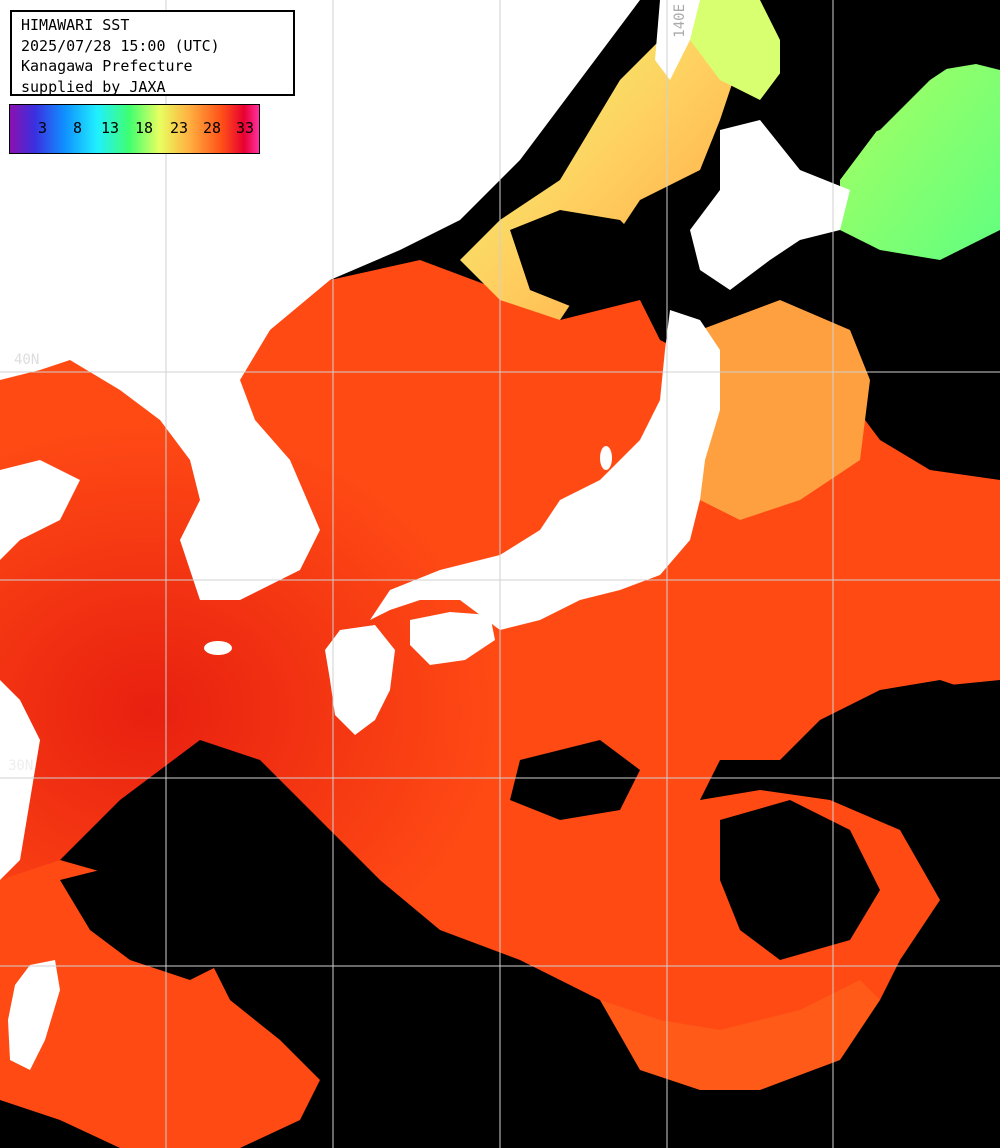 Image resolution: width=1000 pixels, height=1148 pixels. What do you see at coordinates (120, 45) in the screenshot?
I see `map-datetime: 2025/07/28 15:00 (UTC)` at bounding box center [120, 45].